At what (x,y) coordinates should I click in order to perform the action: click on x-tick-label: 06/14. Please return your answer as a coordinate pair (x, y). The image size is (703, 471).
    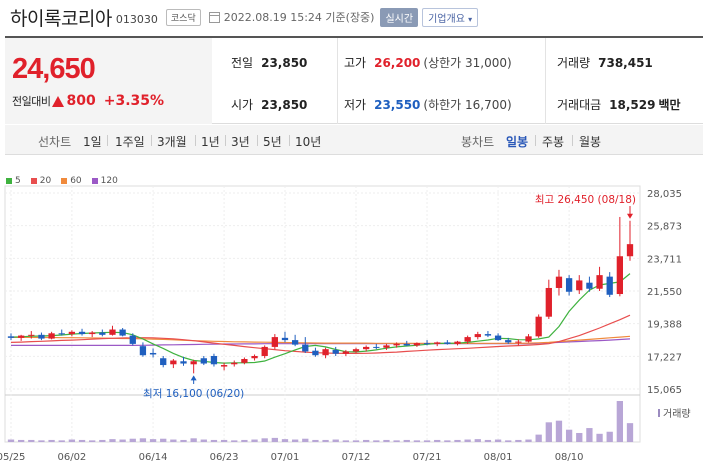
    Looking at the image, I should click on (153, 457).